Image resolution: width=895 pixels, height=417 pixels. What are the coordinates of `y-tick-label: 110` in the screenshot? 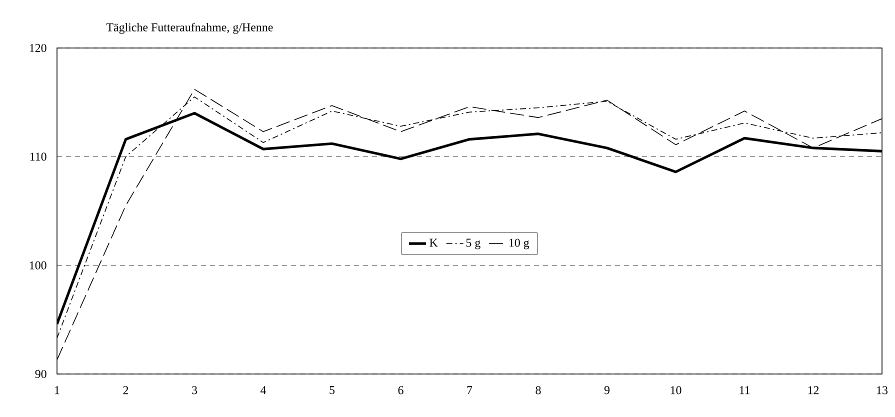 It's located at (38, 156).